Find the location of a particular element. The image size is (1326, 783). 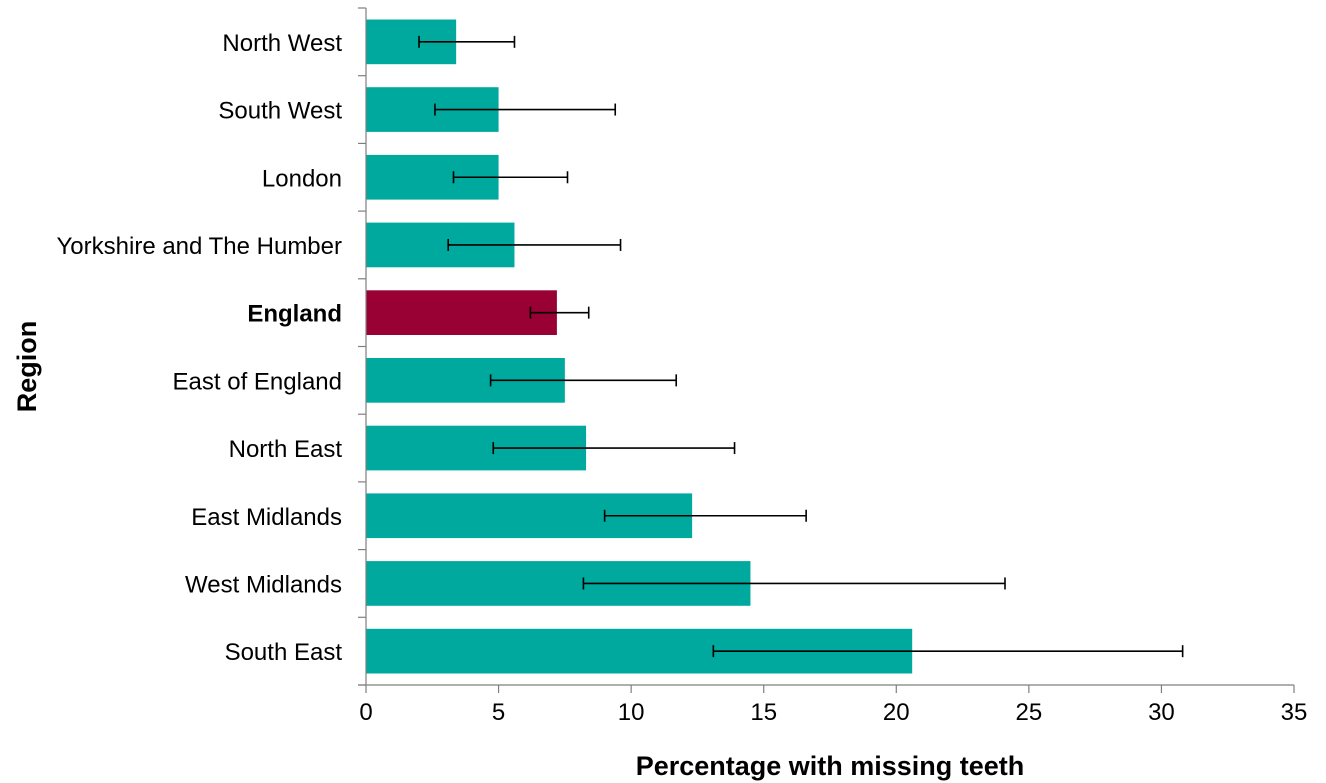

category-label-london: London is located at coordinates (302, 178).